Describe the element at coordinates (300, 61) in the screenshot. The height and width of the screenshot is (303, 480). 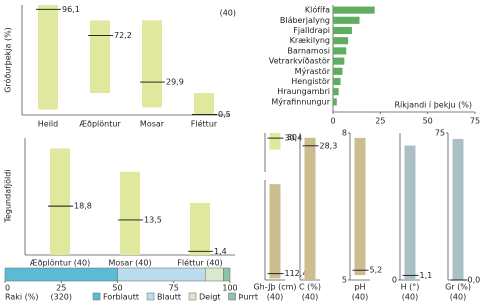
I see `category-label: Vetrarkvíðastör` at that location.